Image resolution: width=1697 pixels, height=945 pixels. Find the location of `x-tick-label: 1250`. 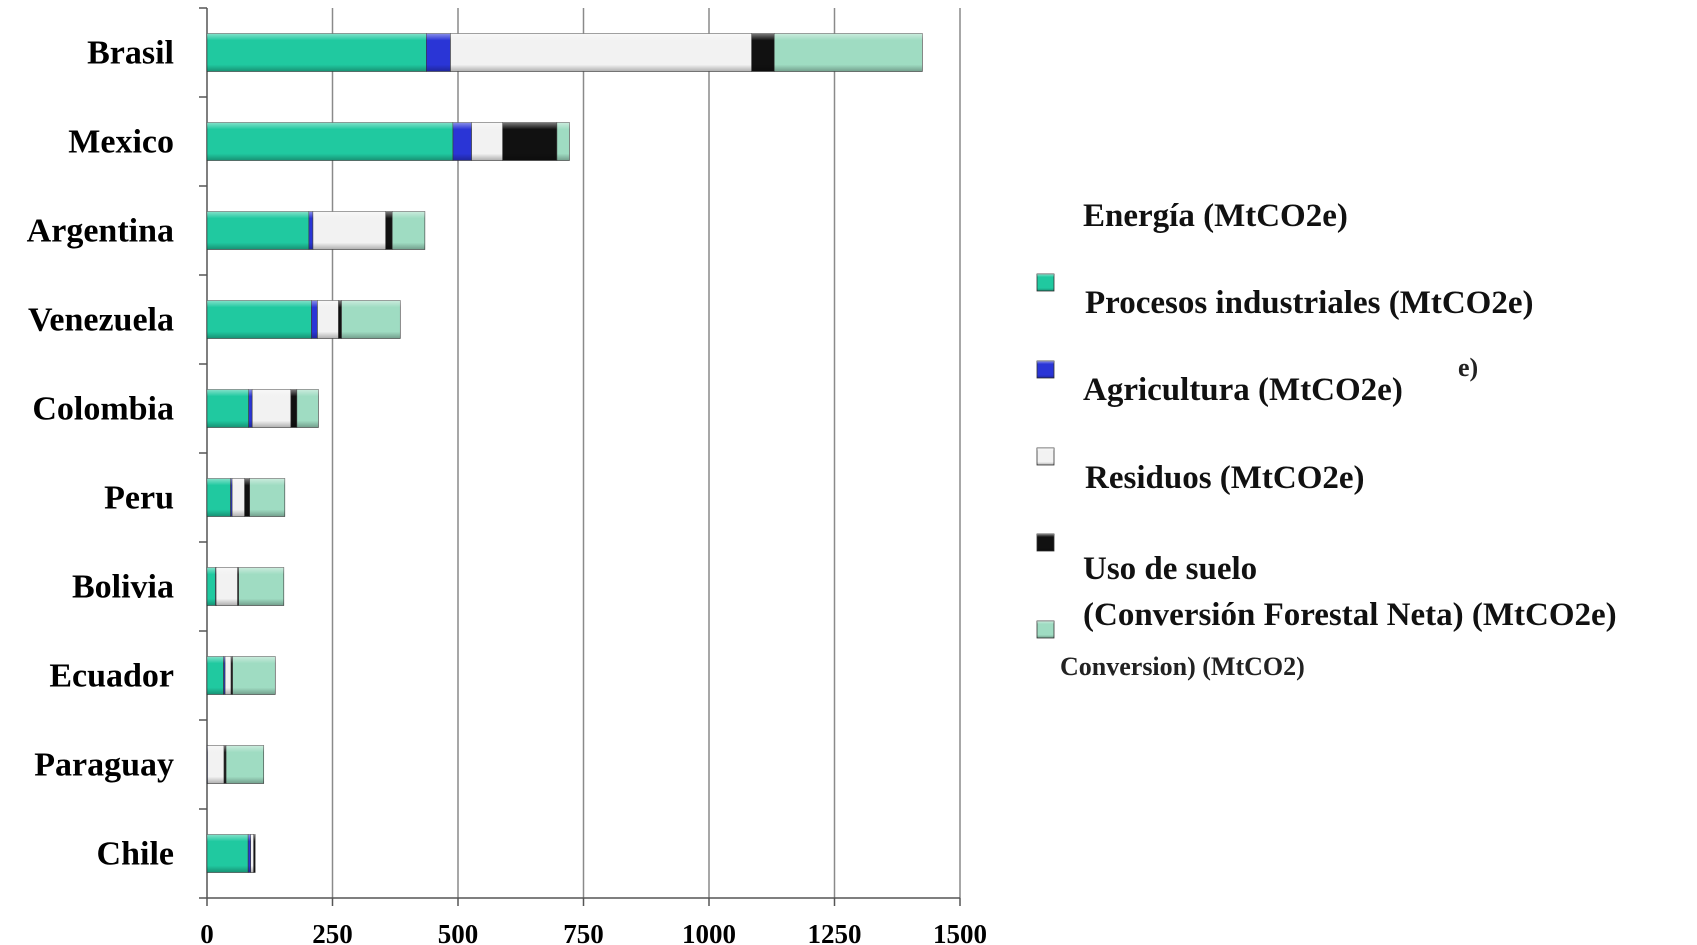

x-tick-label: 1250 is located at coordinates (835, 932).